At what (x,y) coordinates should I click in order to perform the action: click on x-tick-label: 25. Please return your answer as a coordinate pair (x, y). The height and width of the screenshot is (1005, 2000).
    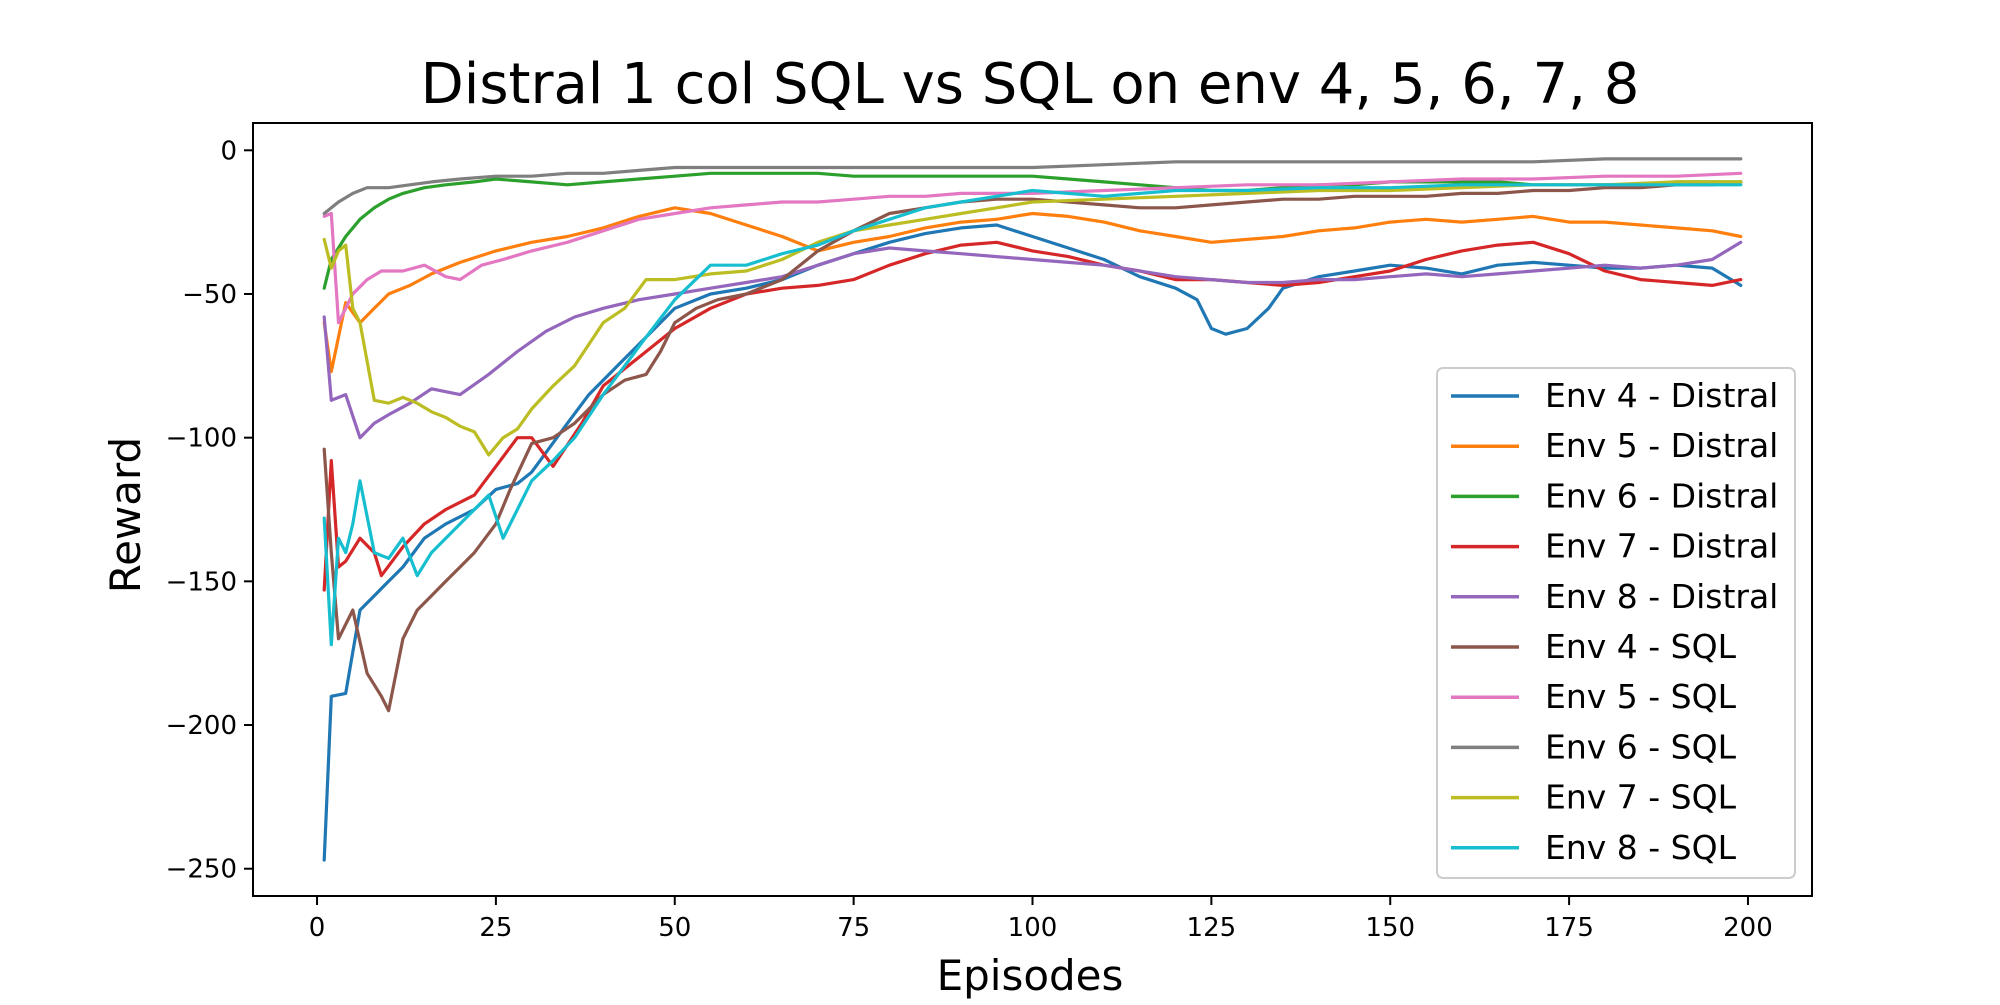
    Looking at the image, I should click on (495, 928).